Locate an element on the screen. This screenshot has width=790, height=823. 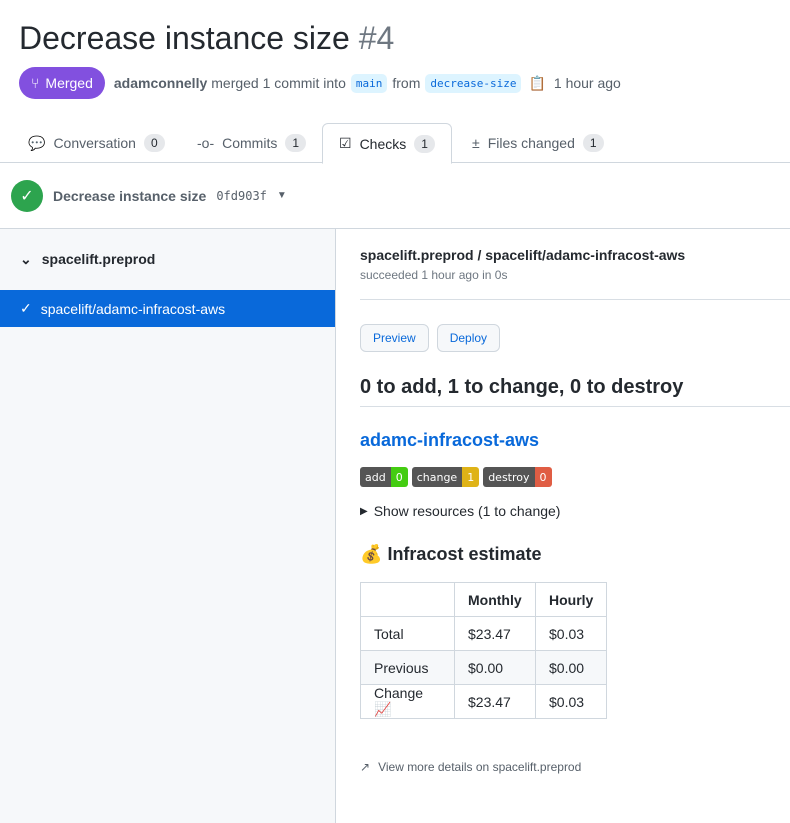
badge-label: change is located at coordinates (437, 477).